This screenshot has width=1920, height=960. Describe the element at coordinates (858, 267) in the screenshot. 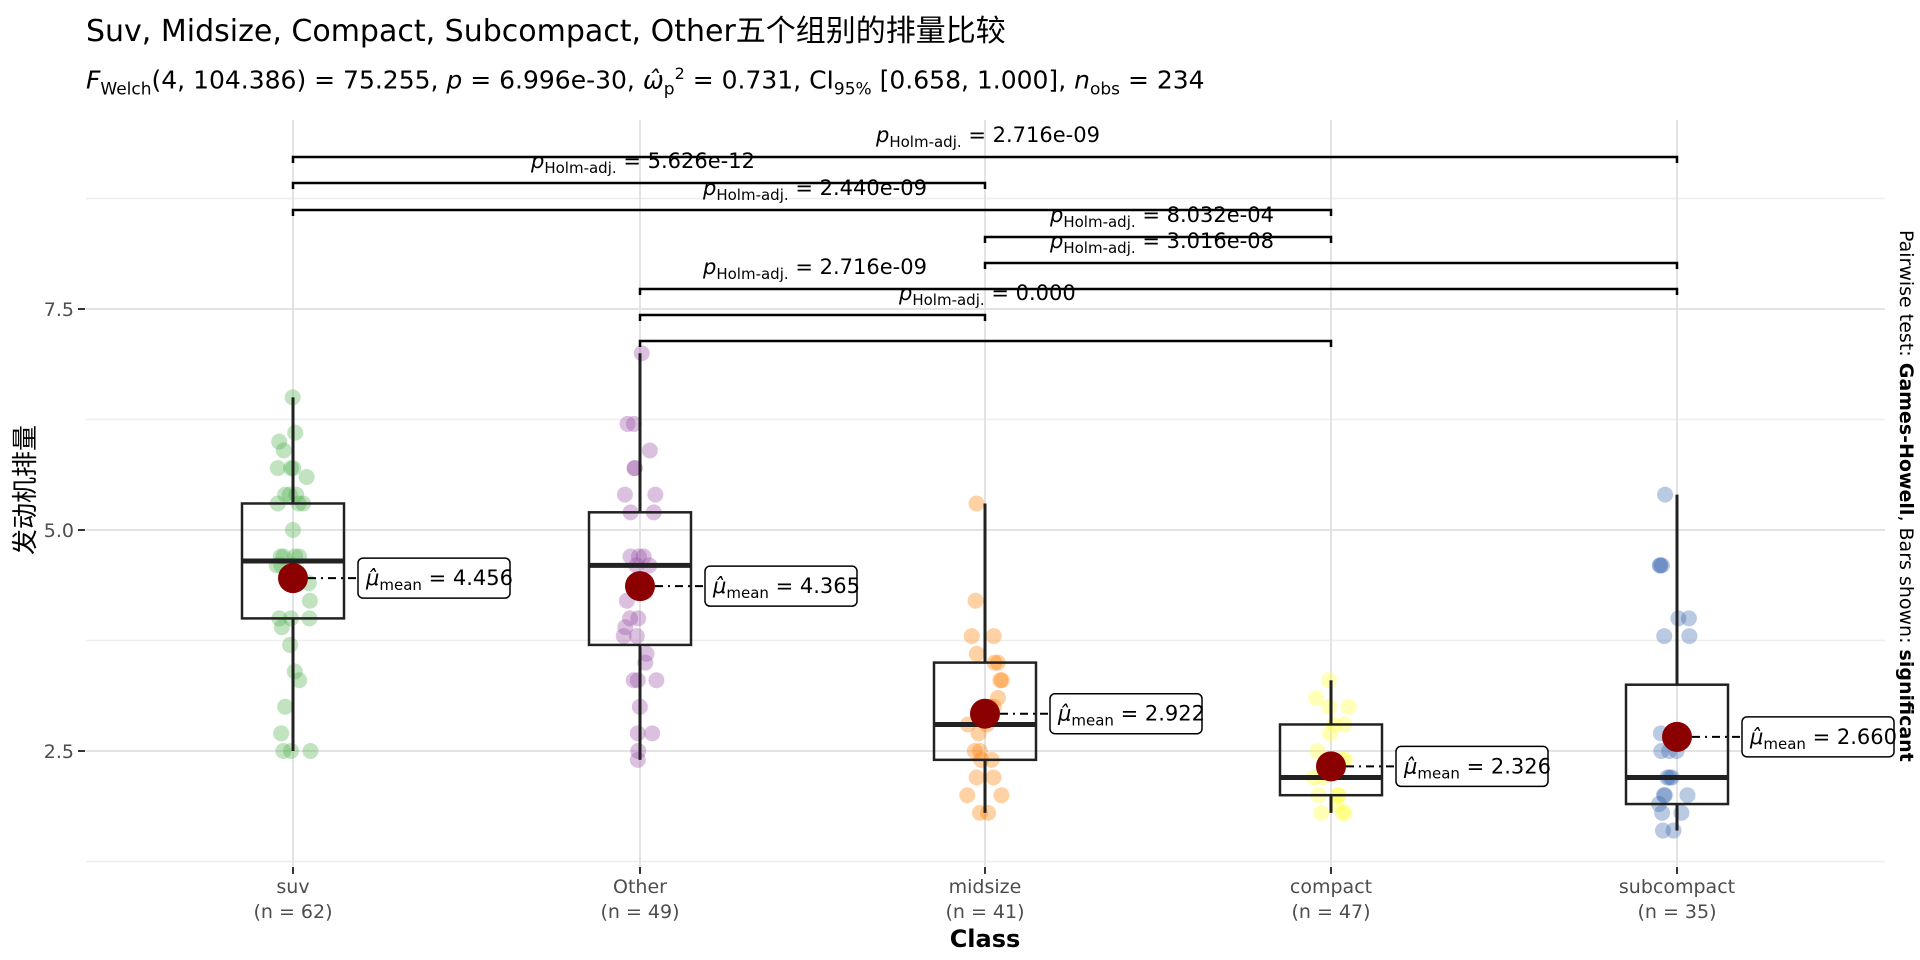

I see `p-value: = 2.716e-09` at that location.